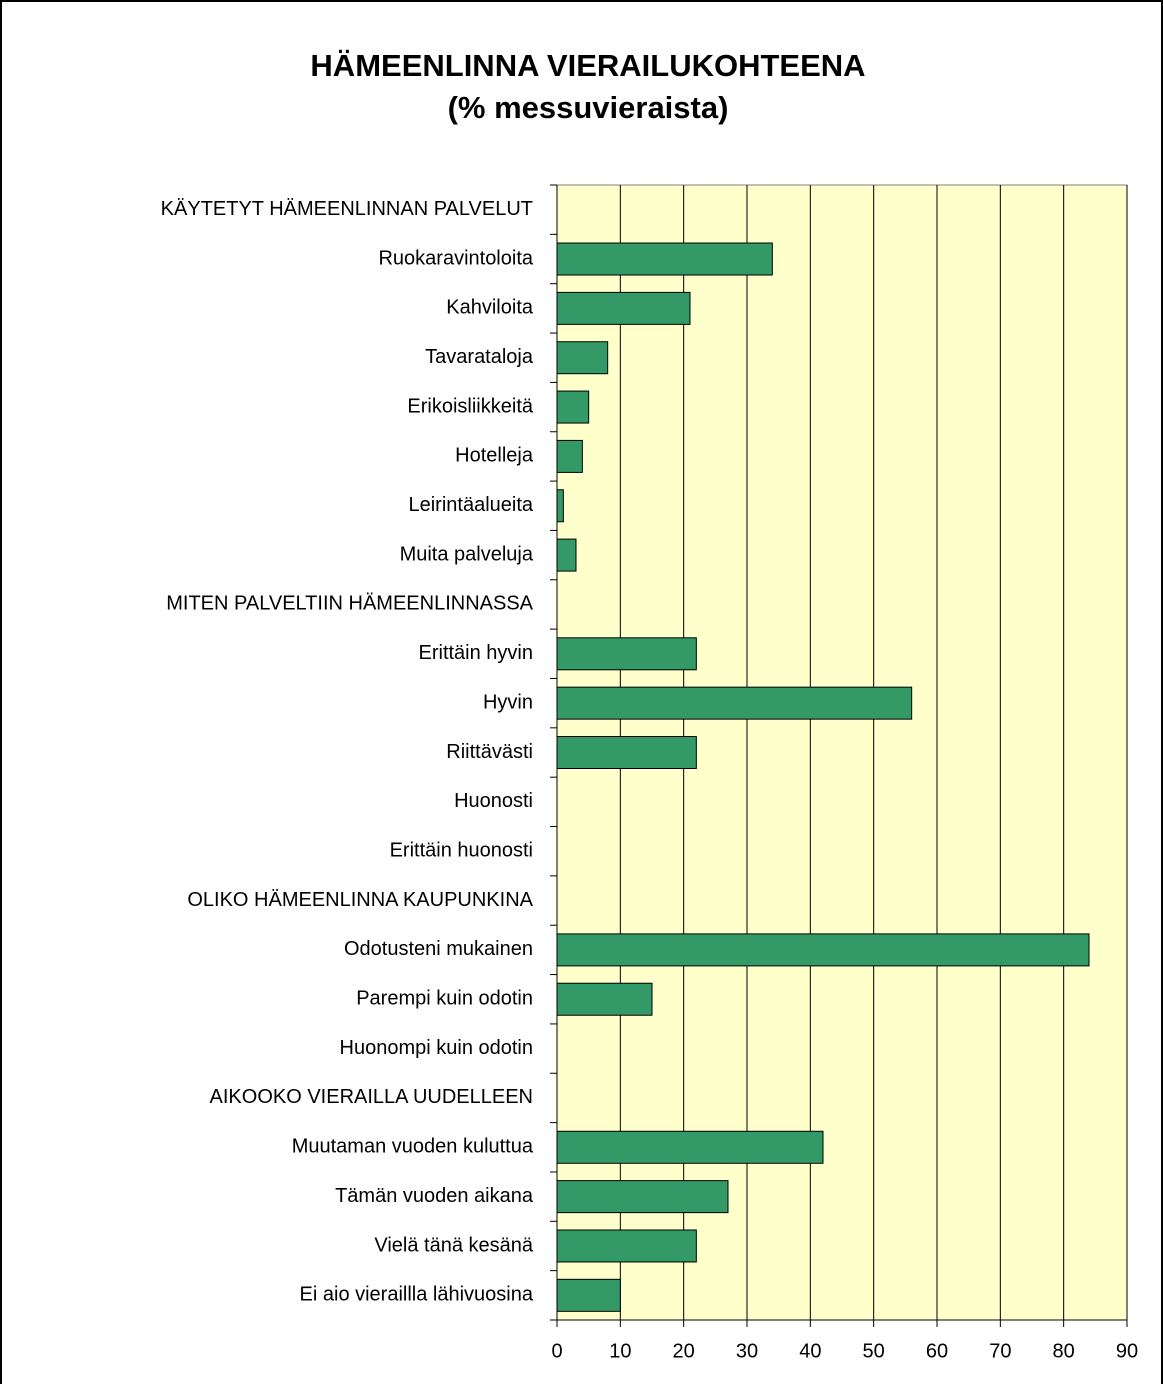  What do you see at coordinates (444, 999) in the screenshot?
I see `y-tick-label: Parempi kuin odotin` at bounding box center [444, 999].